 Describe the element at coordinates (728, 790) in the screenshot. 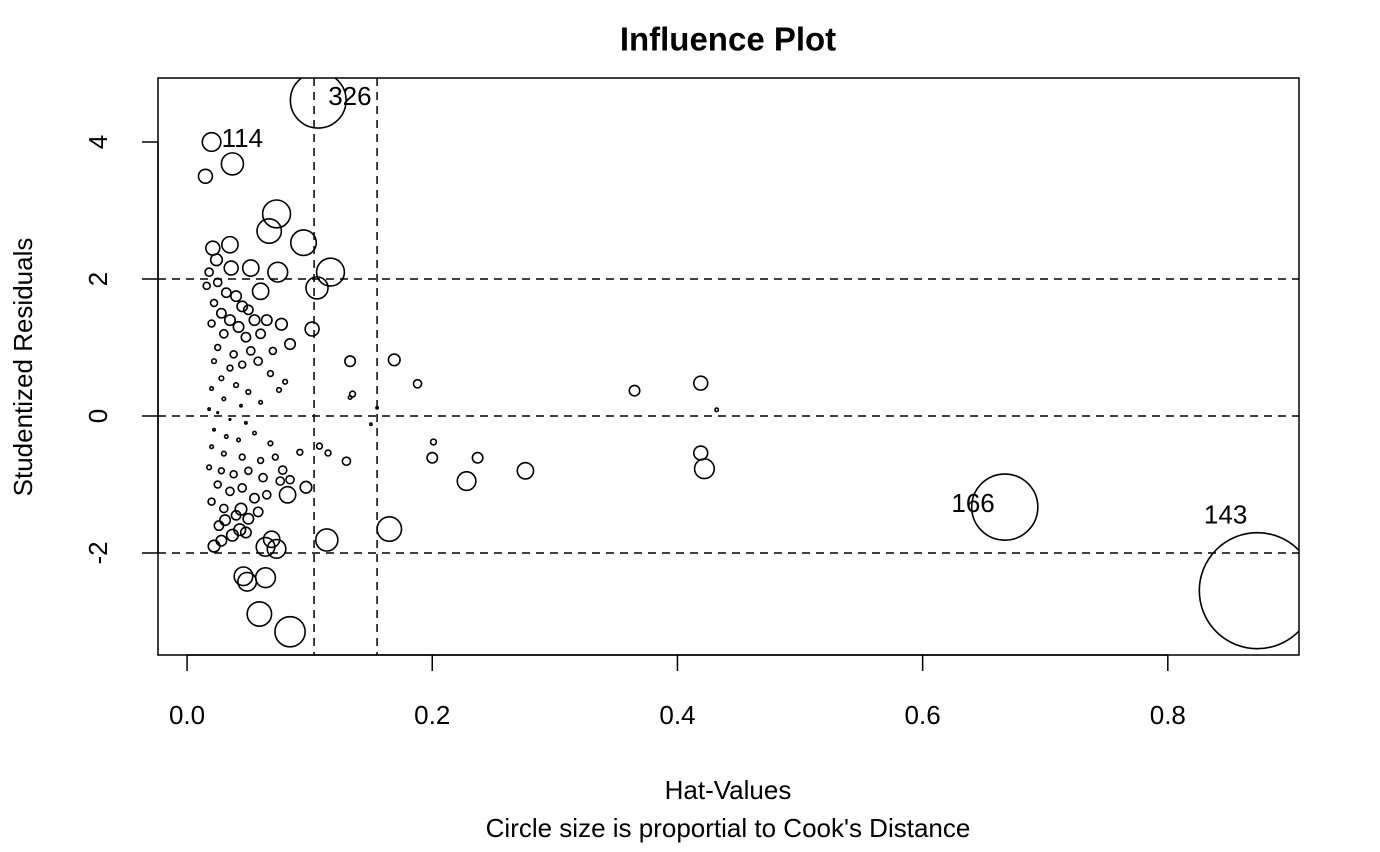

I see `x-axis-label: Hat-Values` at that location.